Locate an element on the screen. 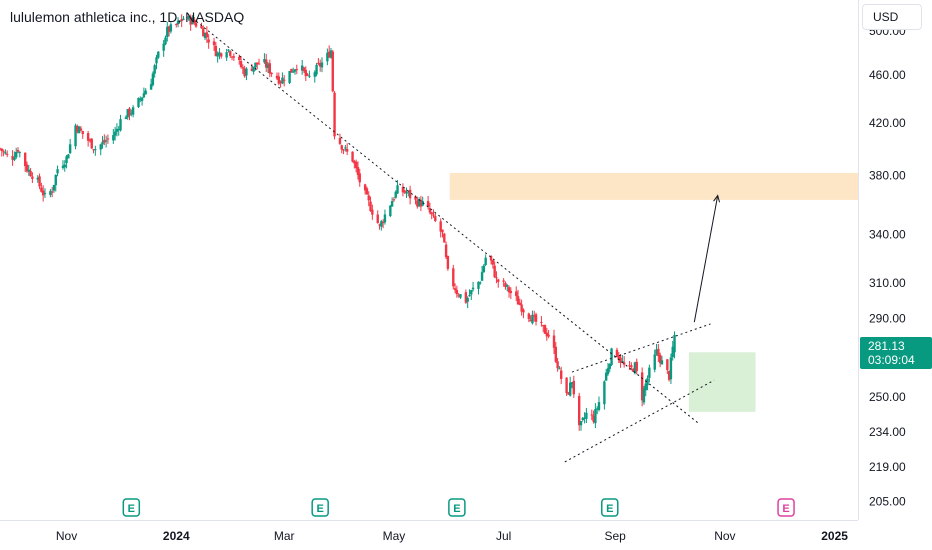  earnings-marker-upcoming: E is located at coordinates (786, 507).